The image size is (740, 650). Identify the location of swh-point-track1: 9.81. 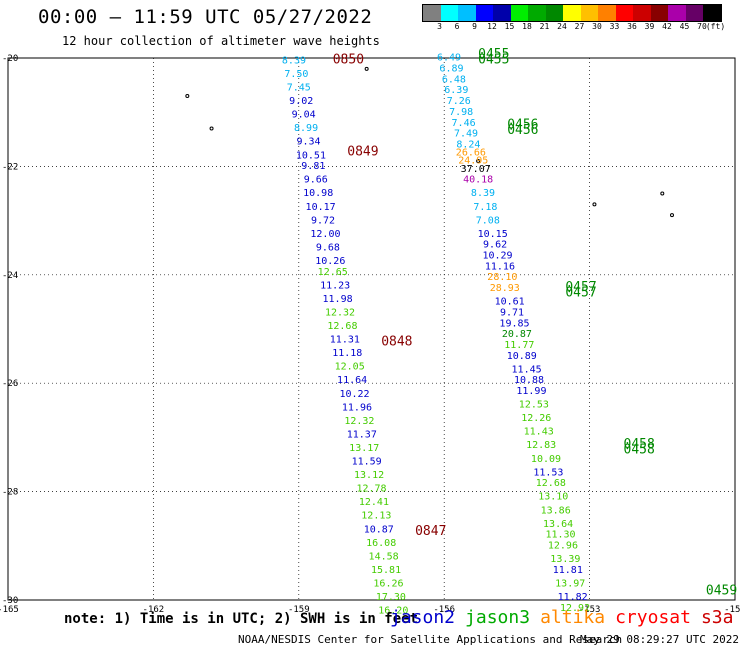
(313, 166).